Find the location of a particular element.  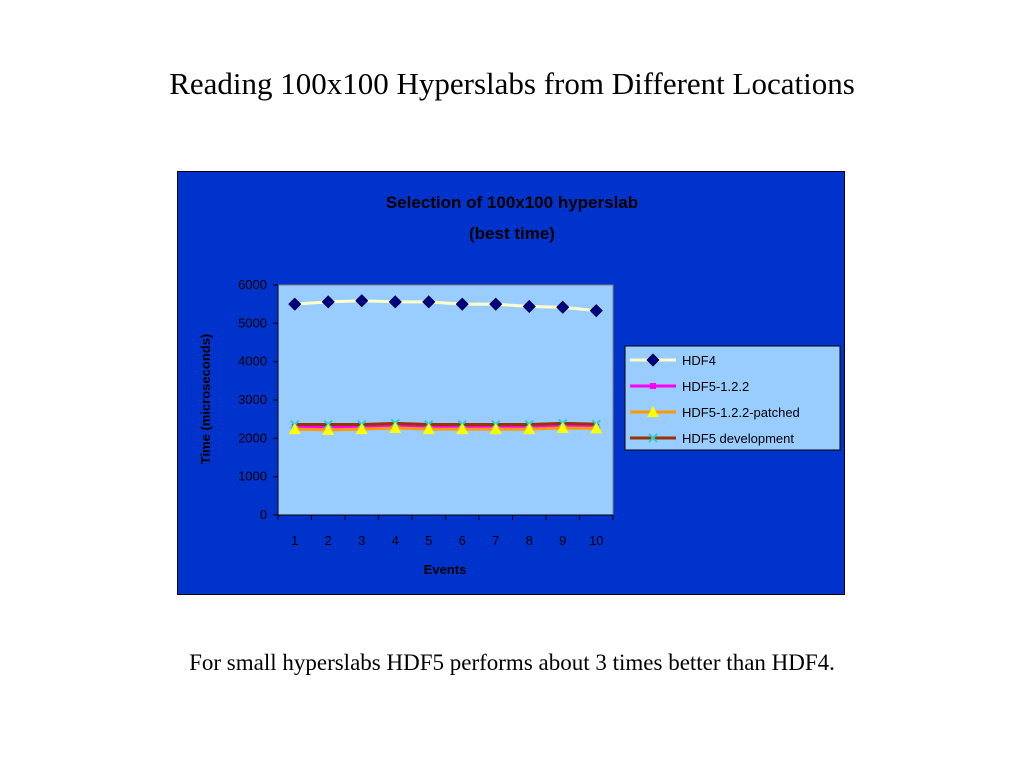

x-tick-label: 3 is located at coordinates (361, 540).